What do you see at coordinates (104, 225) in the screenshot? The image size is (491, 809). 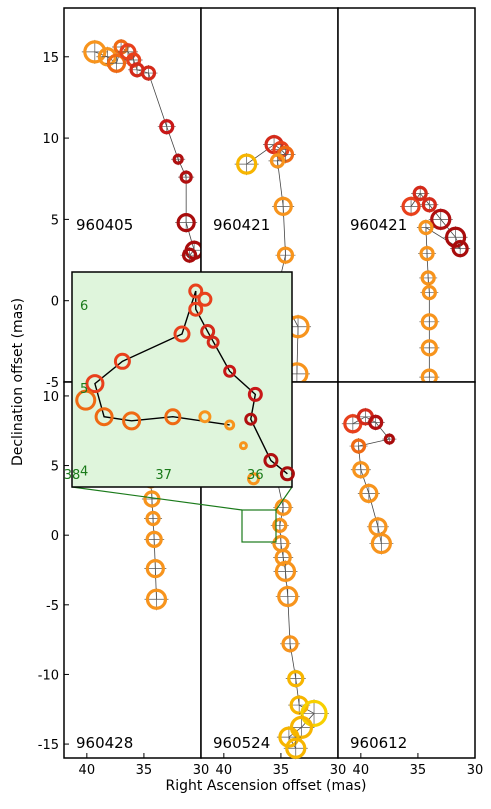 I see `panel-label: 960405` at bounding box center [104, 225].